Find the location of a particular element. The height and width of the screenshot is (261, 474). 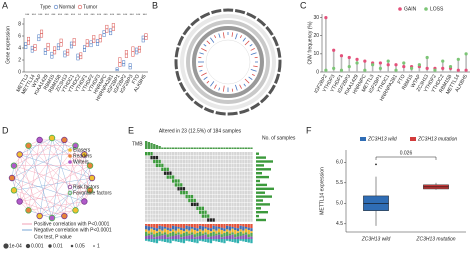

size-label: 0.001 is located at coordinates (37, 246).